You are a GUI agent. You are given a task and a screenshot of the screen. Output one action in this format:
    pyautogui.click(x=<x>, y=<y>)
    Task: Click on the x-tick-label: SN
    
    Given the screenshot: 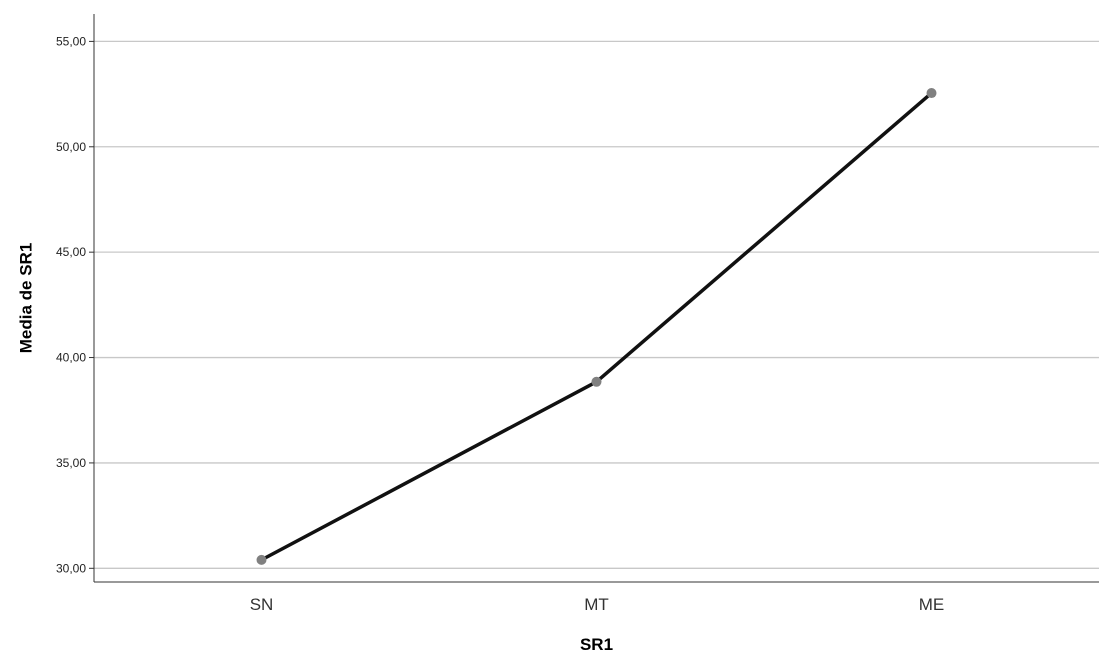 What is the action you would take?
    pyautogui.click(x=262, y=604)
    